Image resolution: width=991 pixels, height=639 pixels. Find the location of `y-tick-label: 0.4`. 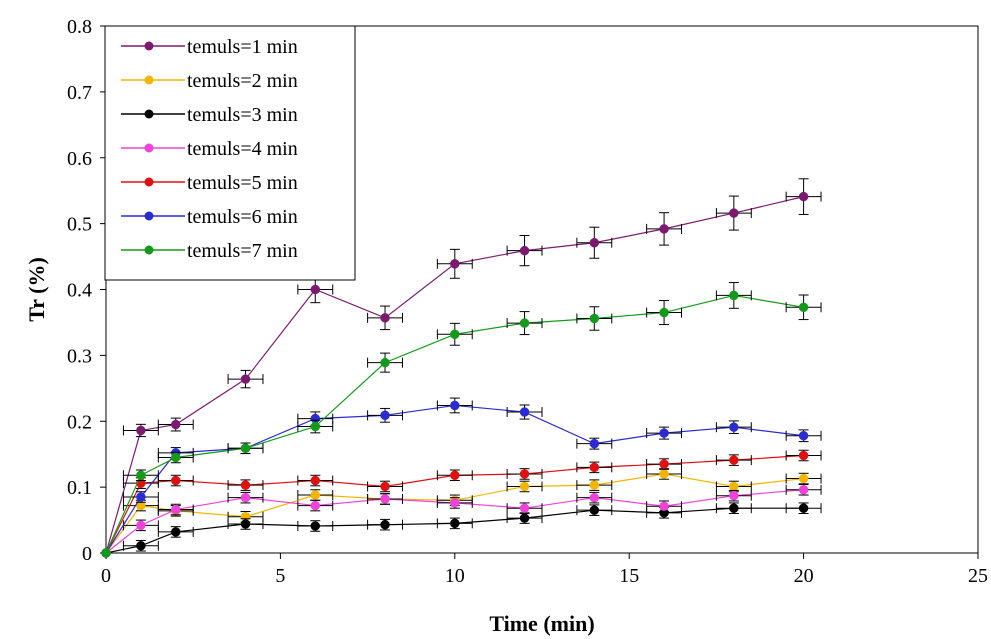

y-tick-label: 0.4 is located at coordinates (79, 291).